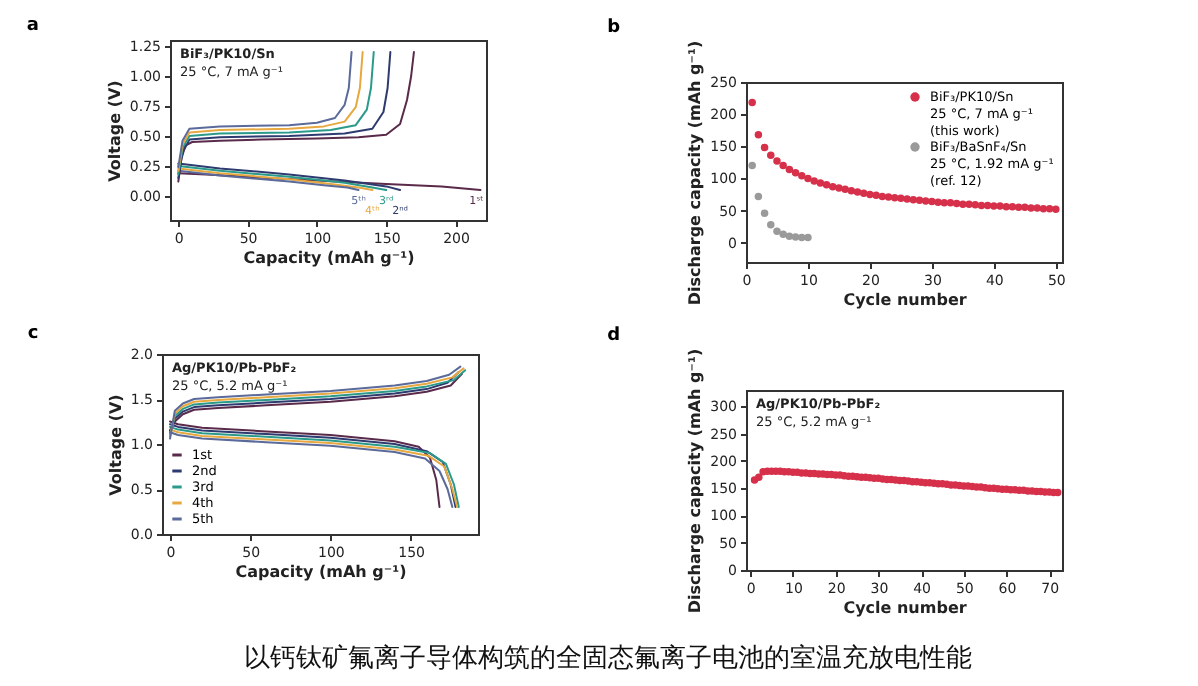 The width and height of the screenshot is (1198, 686). Describe the element at coordinates (32, 26) in the screenshot. I see `chart-title: a` at that location.